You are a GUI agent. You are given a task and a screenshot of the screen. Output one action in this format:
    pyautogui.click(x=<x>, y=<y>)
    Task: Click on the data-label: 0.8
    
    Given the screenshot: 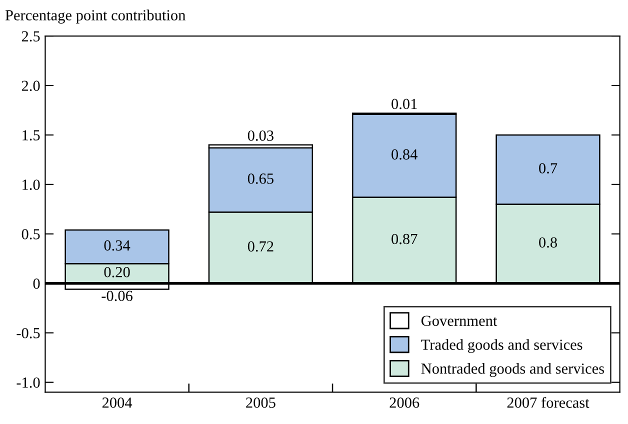 What is the action you would take?
    pyautogui.click(x=548, y=242)
    